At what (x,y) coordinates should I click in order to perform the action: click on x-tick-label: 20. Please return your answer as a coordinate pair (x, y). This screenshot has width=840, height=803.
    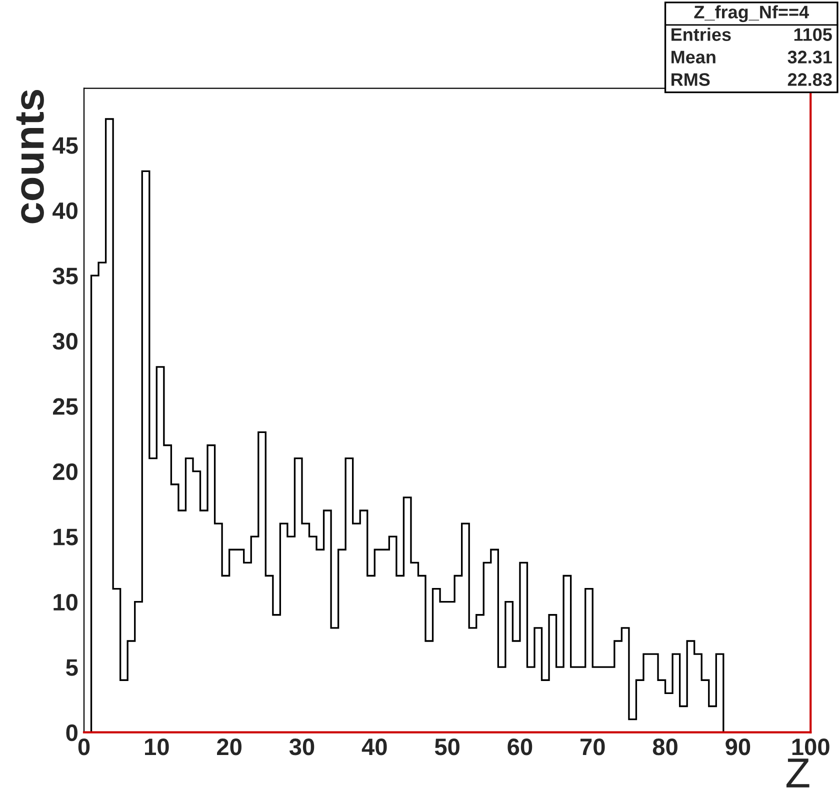
    Looking at the image, I should click on (229, 747).